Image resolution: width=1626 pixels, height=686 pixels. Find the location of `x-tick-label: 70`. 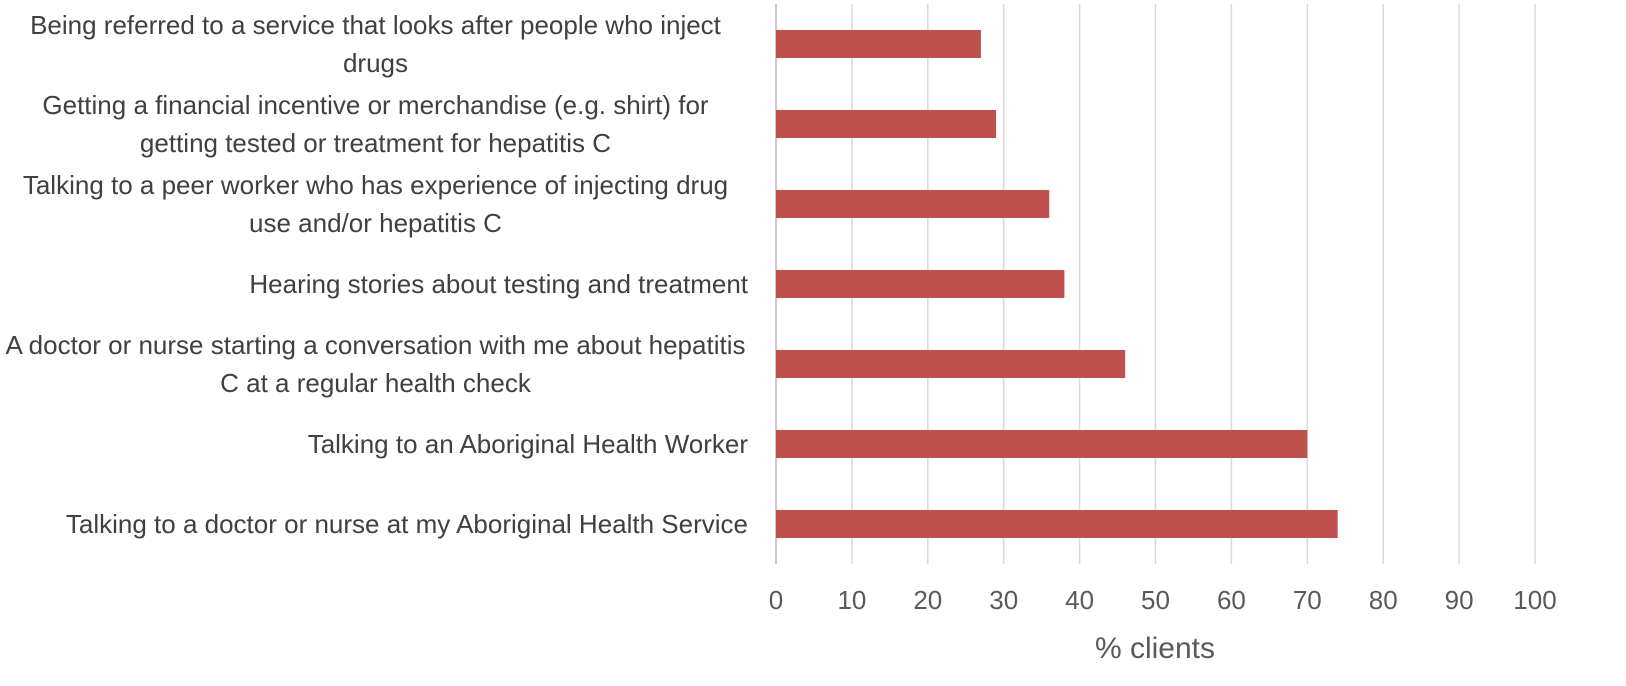

x-tick-label: 70 is located at coordinates (1307, 600).